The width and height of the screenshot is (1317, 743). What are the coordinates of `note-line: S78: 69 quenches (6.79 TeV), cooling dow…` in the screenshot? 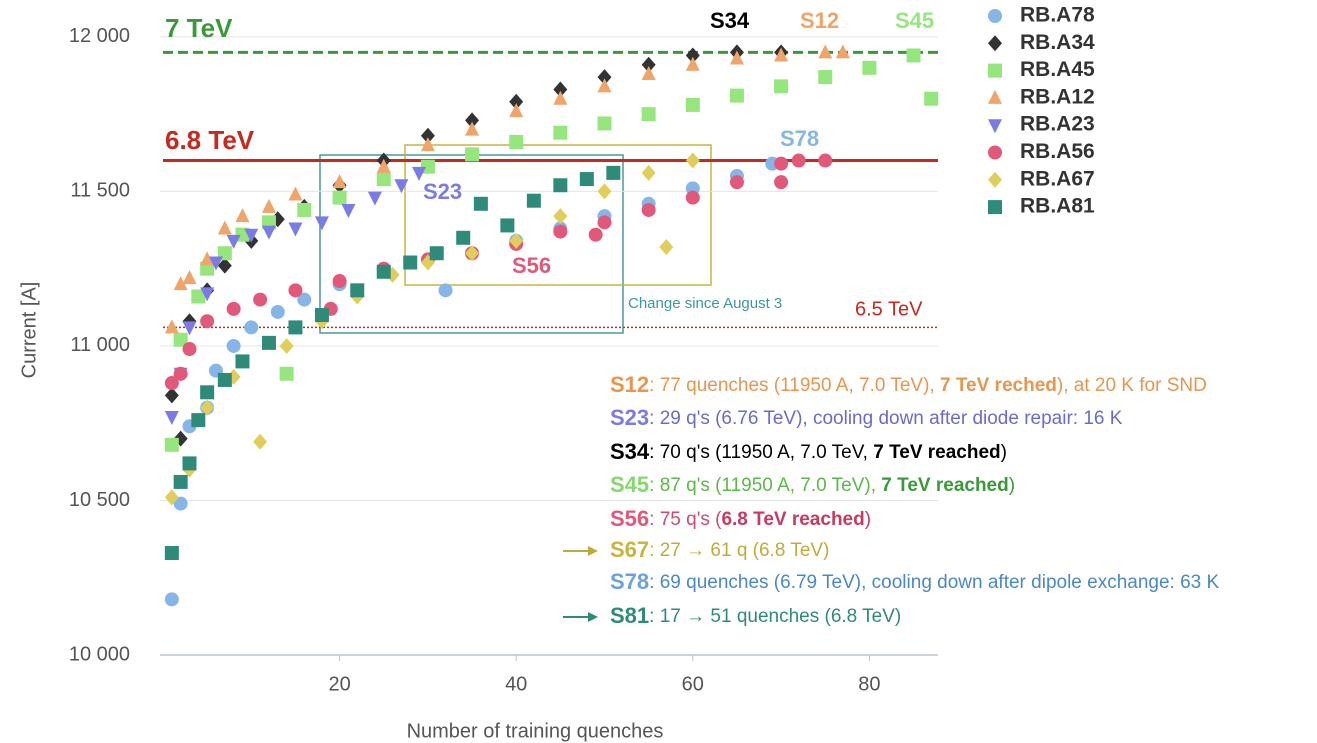 It's located at (915, 581).